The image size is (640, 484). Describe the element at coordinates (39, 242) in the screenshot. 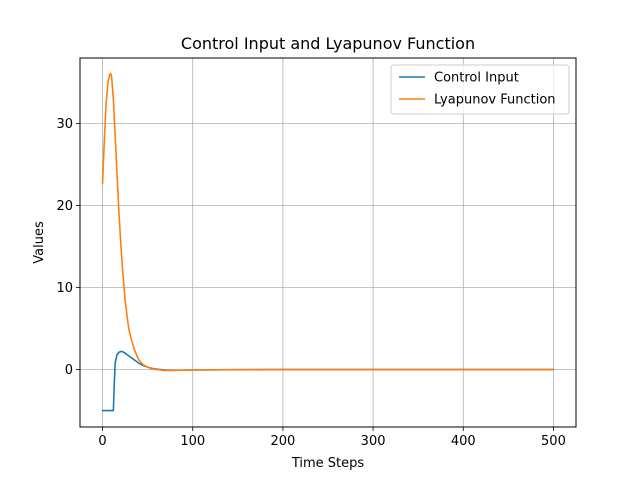

I see `y-axis-label: Values` at that location.